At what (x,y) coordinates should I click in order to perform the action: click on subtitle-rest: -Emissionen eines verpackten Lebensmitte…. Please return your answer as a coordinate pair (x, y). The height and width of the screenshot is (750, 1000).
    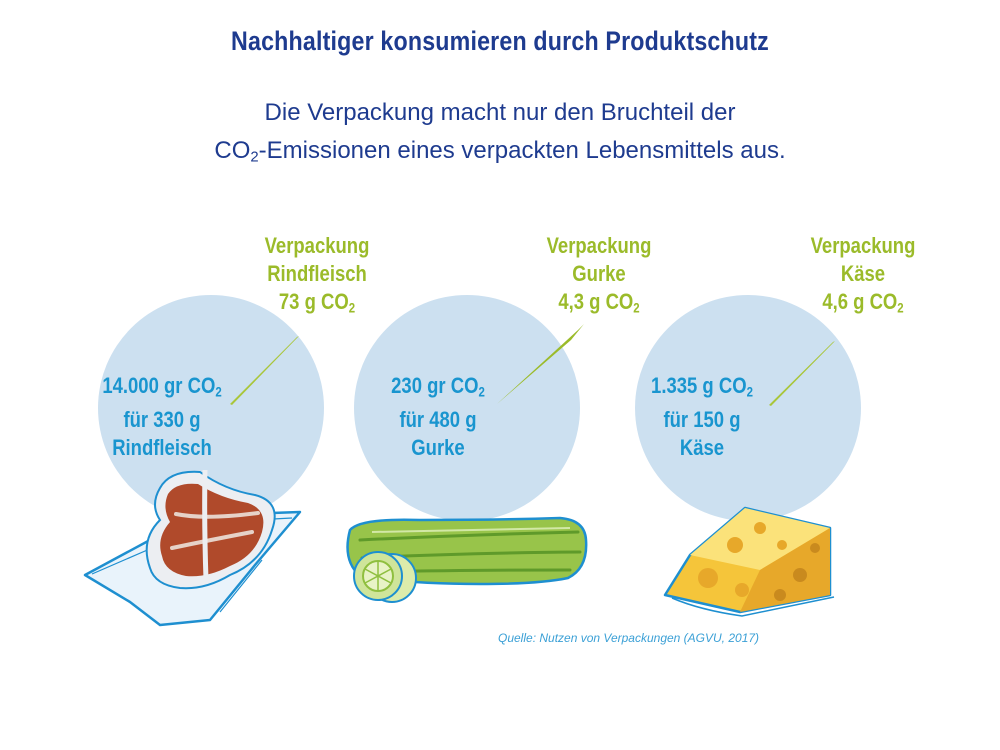
    Looking at the image, I should click on (522, 150).